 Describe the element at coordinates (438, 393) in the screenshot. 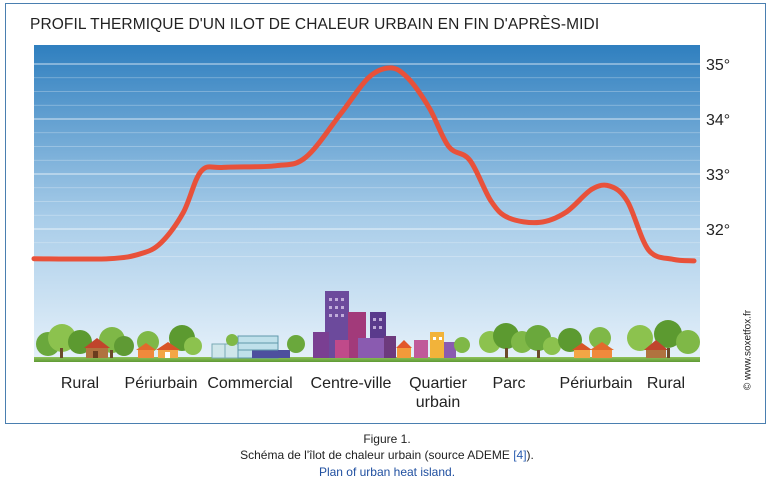

I see `category-label: Quartier urbain` at that location.